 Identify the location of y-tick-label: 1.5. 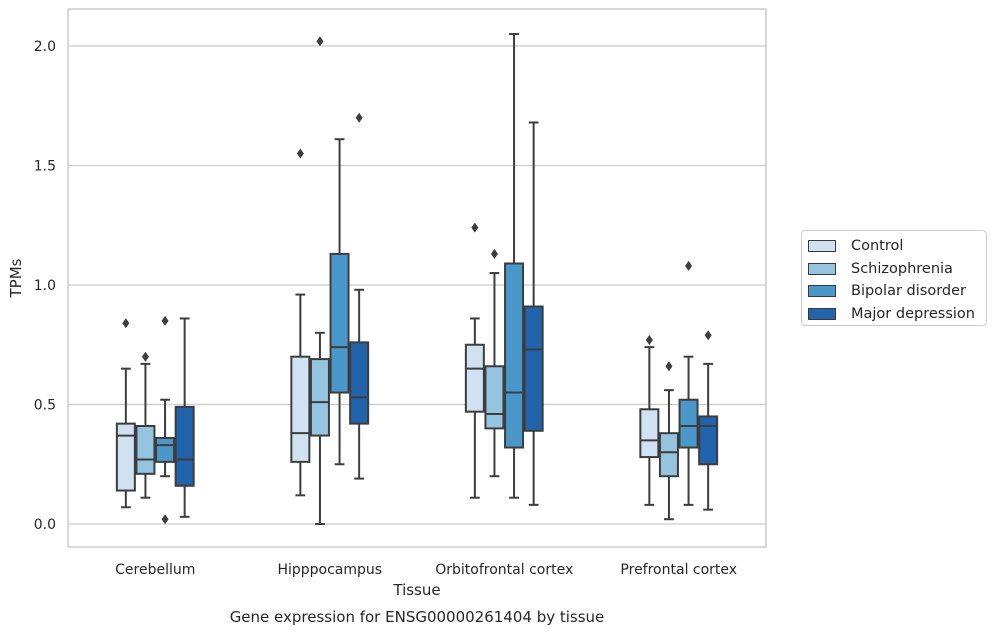
(45, 167).